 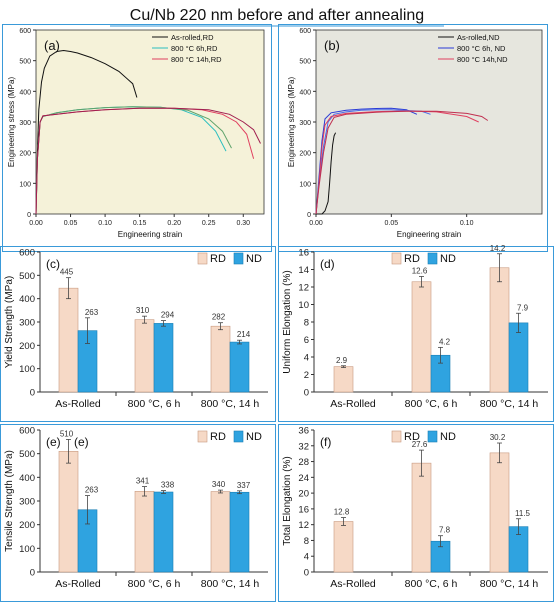 I want to click on legend-label: 800 °C 14h,RD, so click(x=196, y=59).